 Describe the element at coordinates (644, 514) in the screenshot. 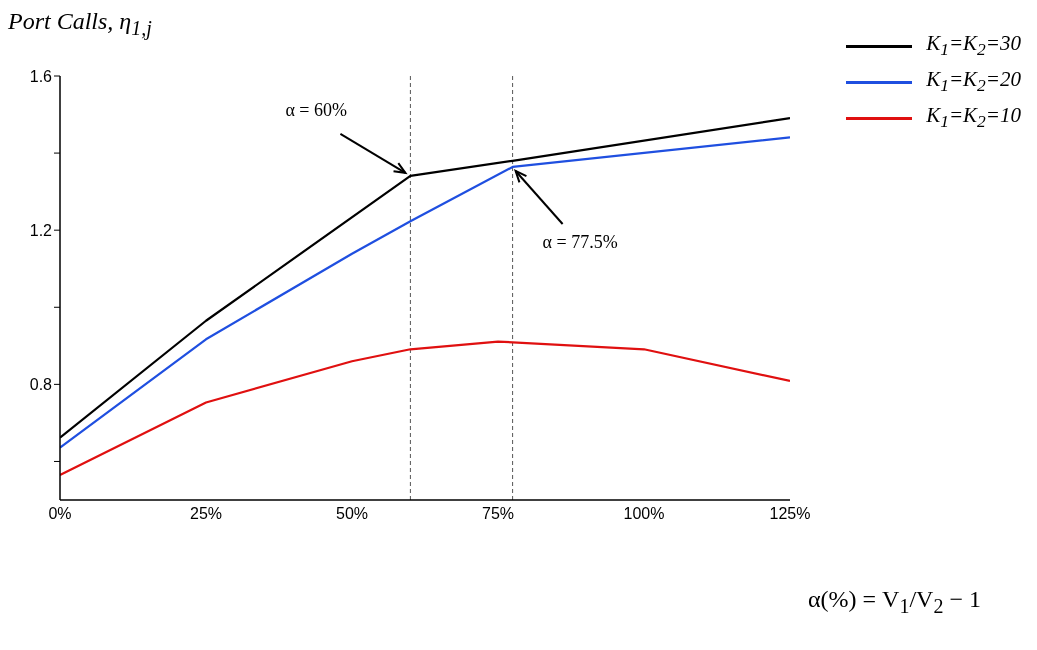

I see `x-tick-label: 100%` at that location.